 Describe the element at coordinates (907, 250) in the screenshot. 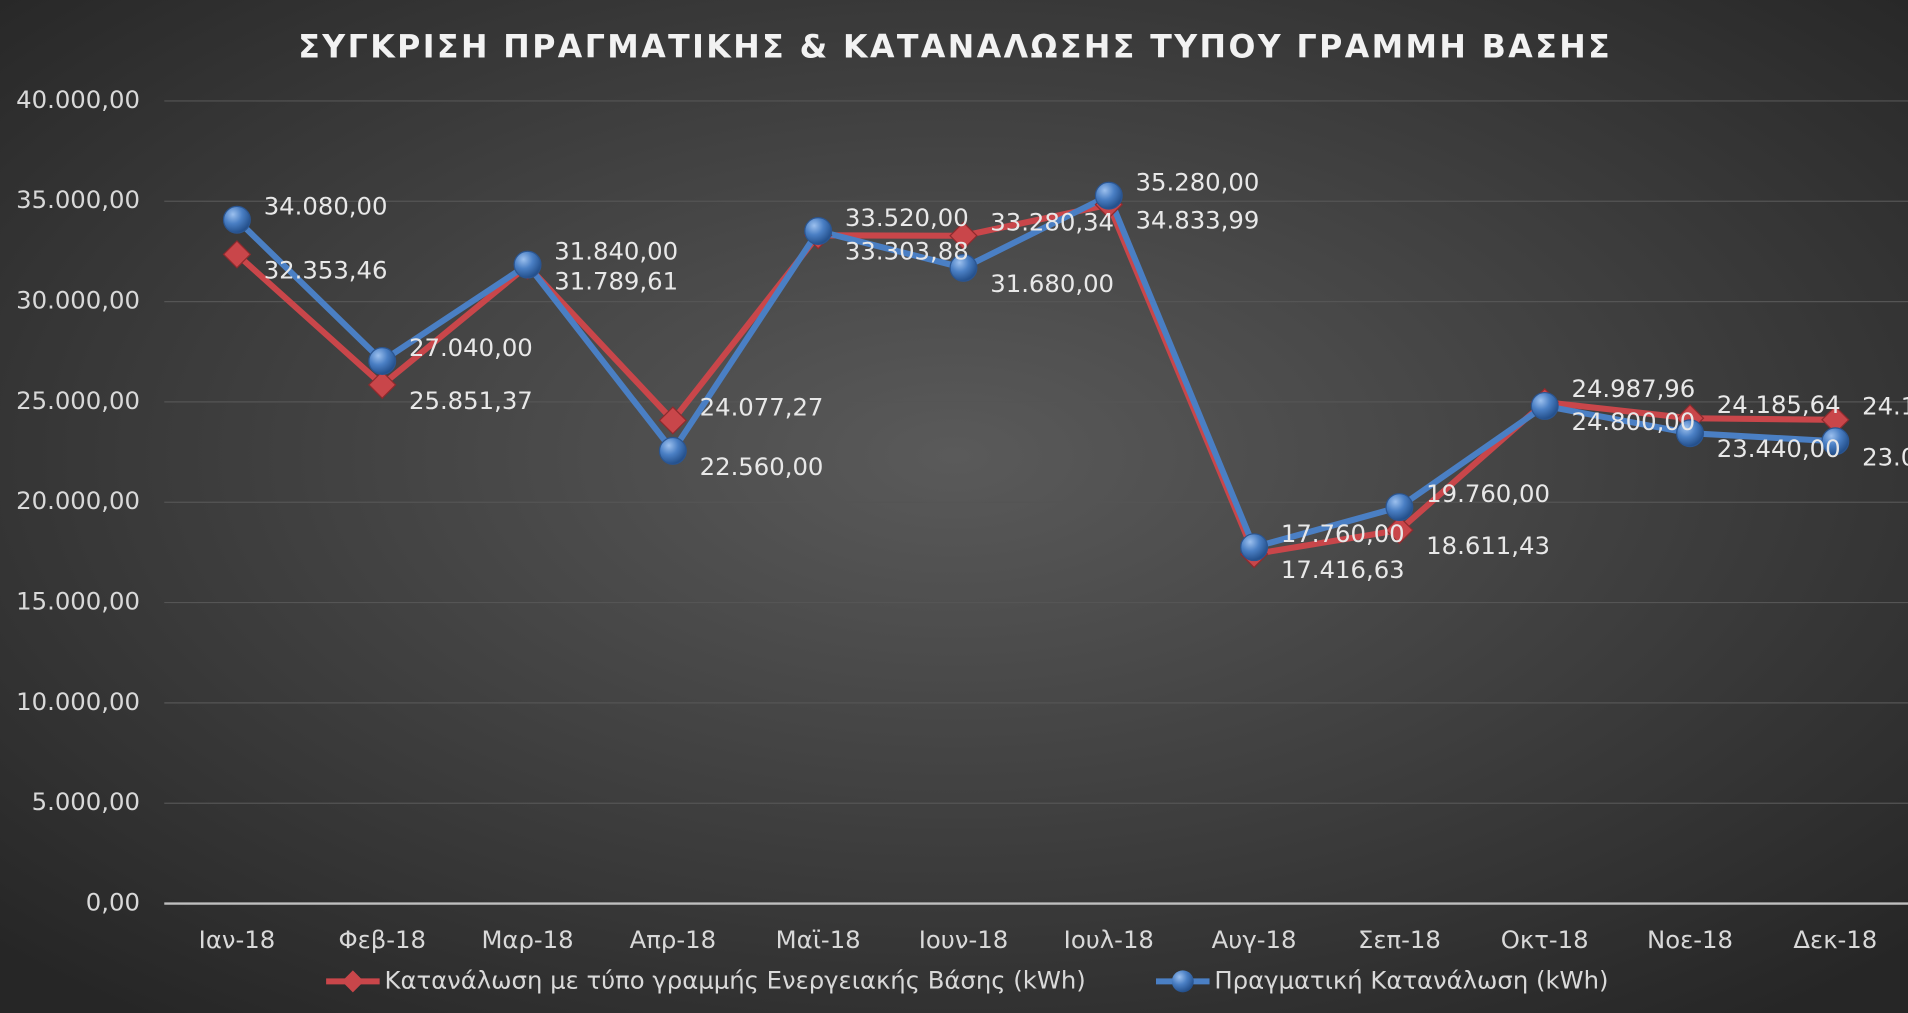

I see `data-label: 33.303,88` at that location.